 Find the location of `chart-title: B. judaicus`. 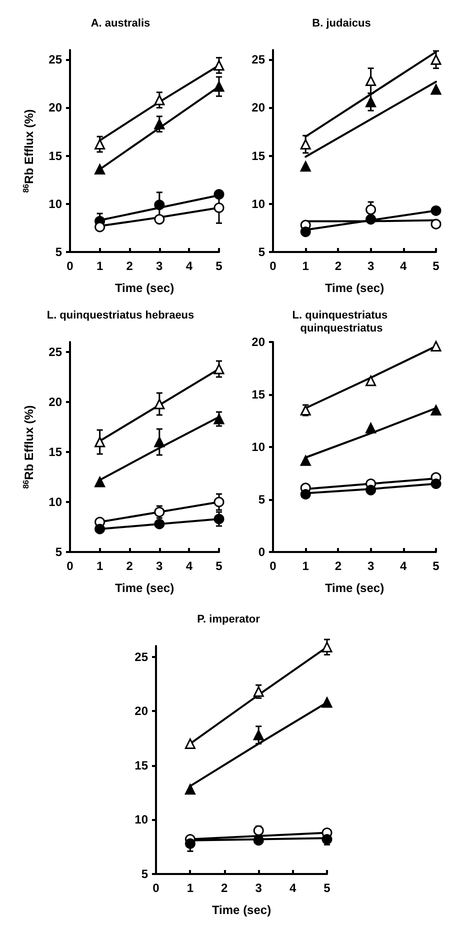

chart-title: B. judaicus is located at coordinates (341, 24).